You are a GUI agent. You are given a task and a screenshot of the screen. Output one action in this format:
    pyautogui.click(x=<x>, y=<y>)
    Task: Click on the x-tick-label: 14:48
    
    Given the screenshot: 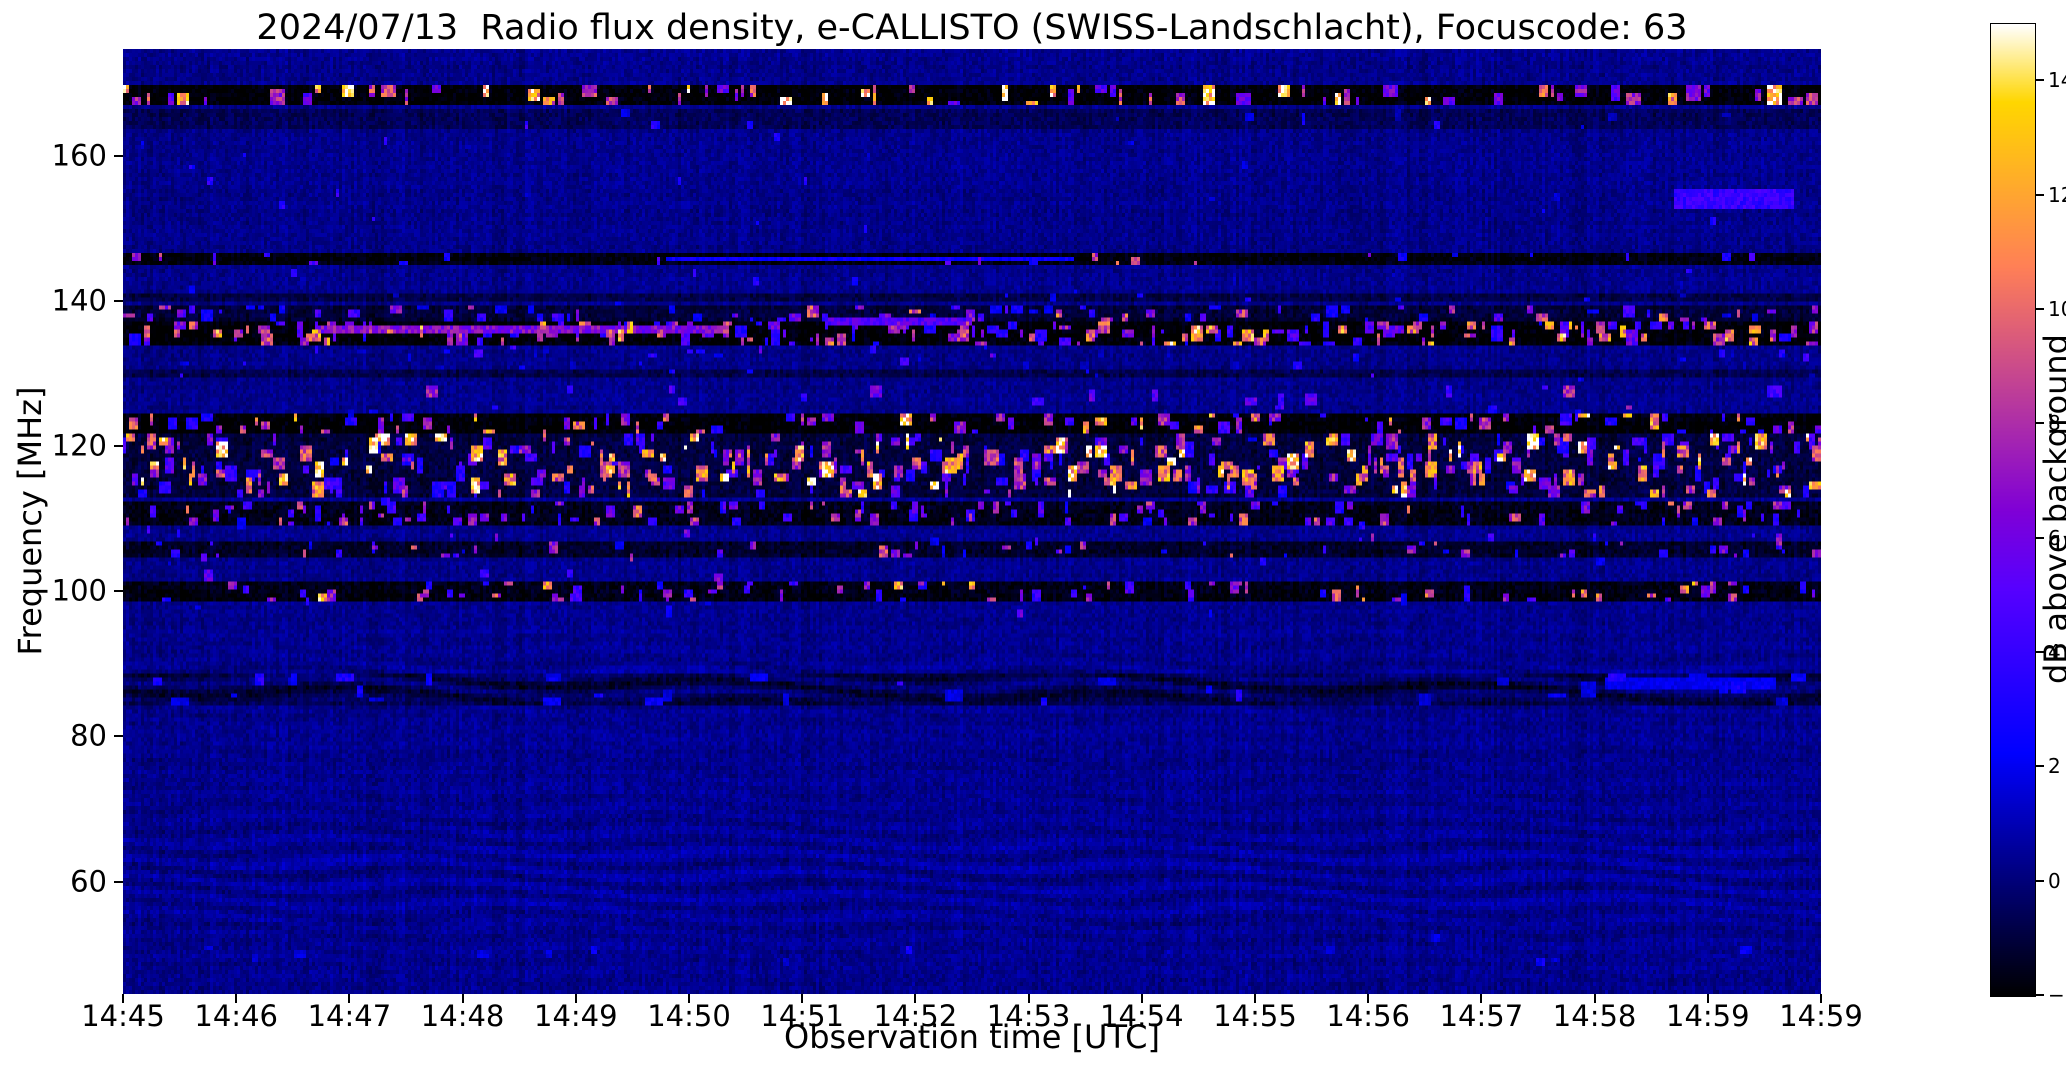 What is the action you would take?
    pyautogui.click(x=462, y=1016)
    